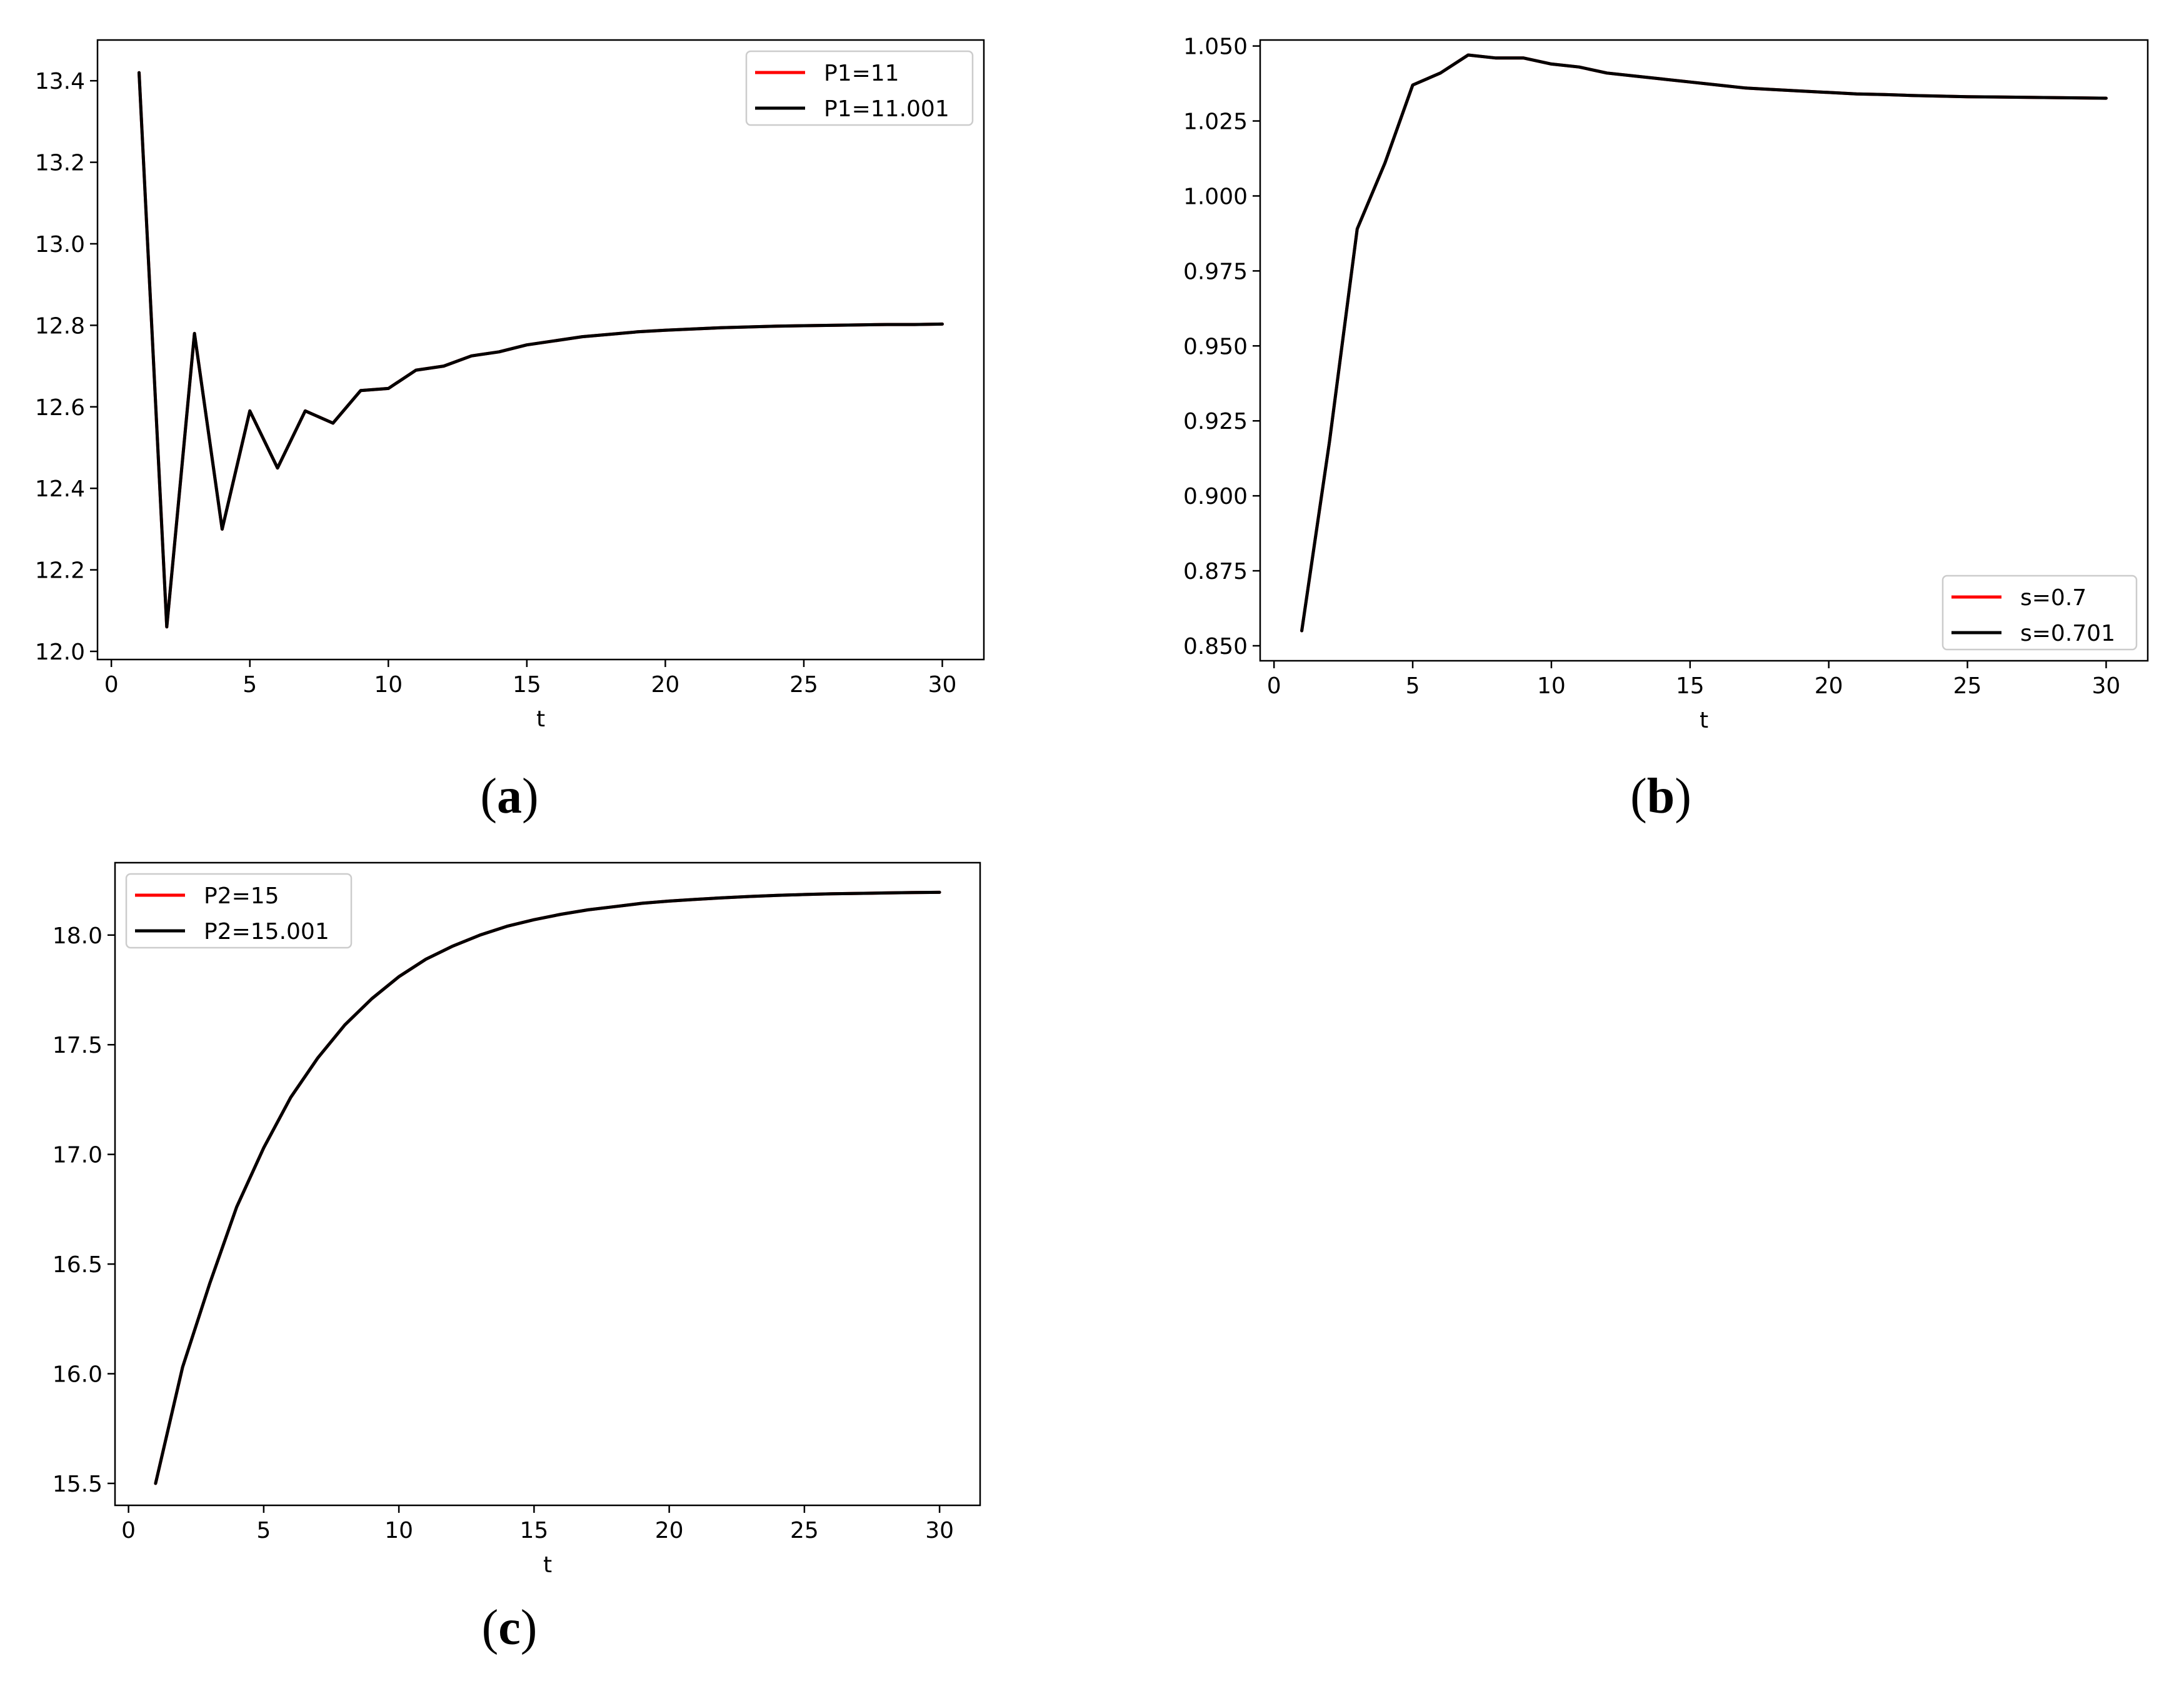  Describe the element at coordinates (887, 109) in the screenshot. I see `legend-label-2: P1=11.001` at that location.